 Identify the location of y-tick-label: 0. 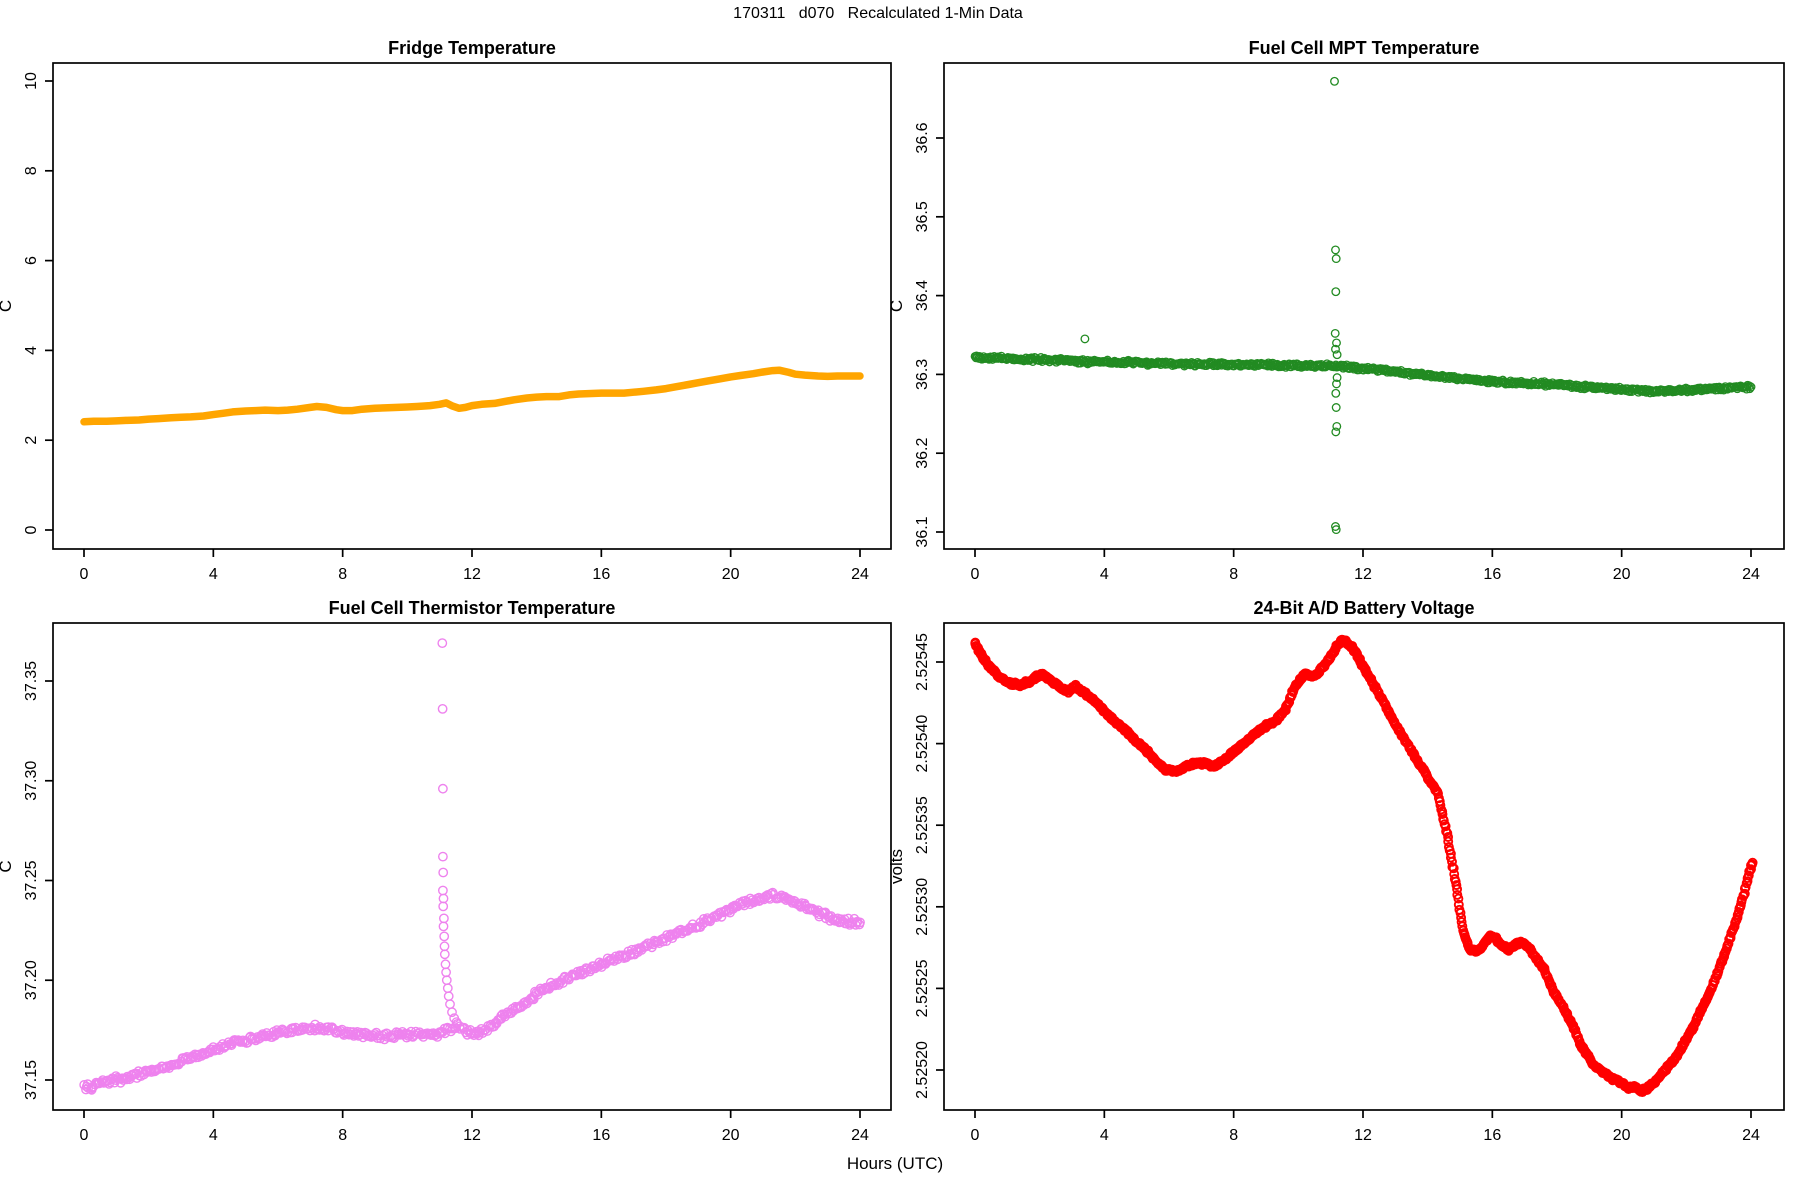
(31, 529).